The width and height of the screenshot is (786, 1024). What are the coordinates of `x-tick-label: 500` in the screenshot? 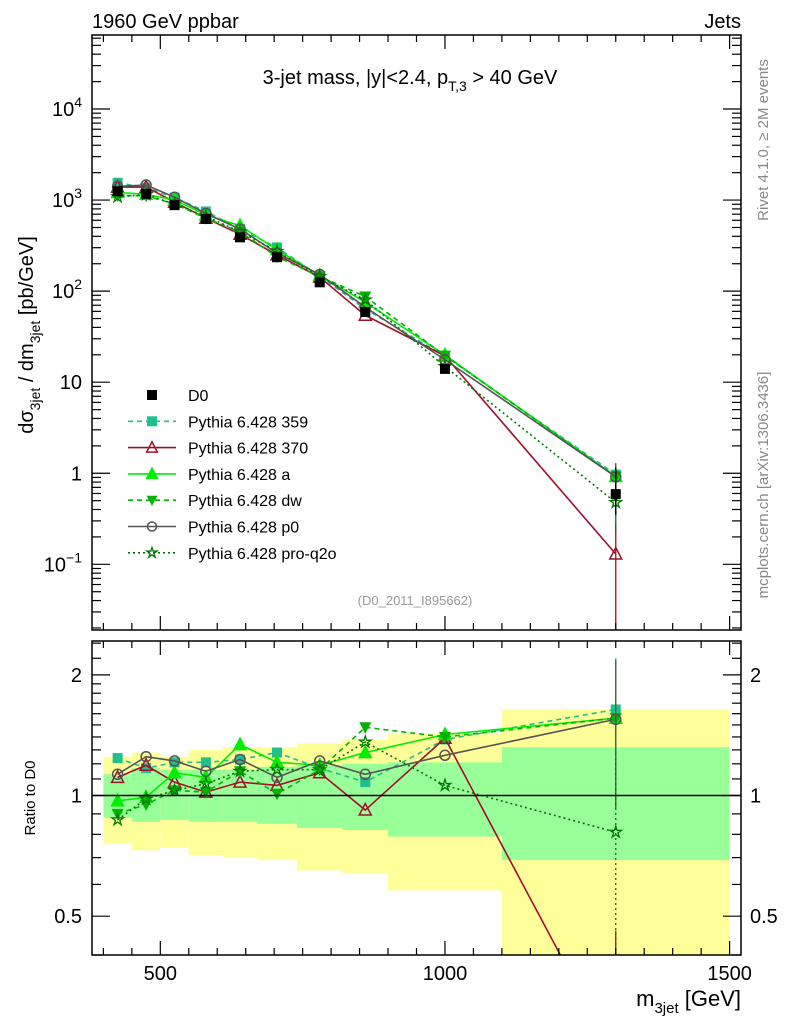 It's located at (160, 974).